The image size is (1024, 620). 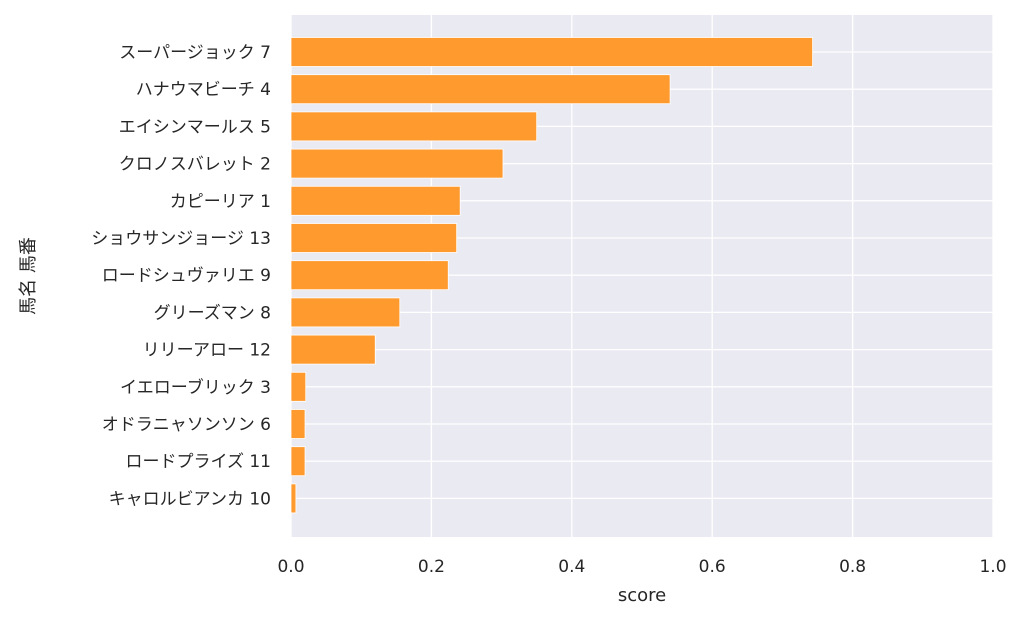 I want to click on category-label: クロノスバレット 2, so click(x=195, y=165).